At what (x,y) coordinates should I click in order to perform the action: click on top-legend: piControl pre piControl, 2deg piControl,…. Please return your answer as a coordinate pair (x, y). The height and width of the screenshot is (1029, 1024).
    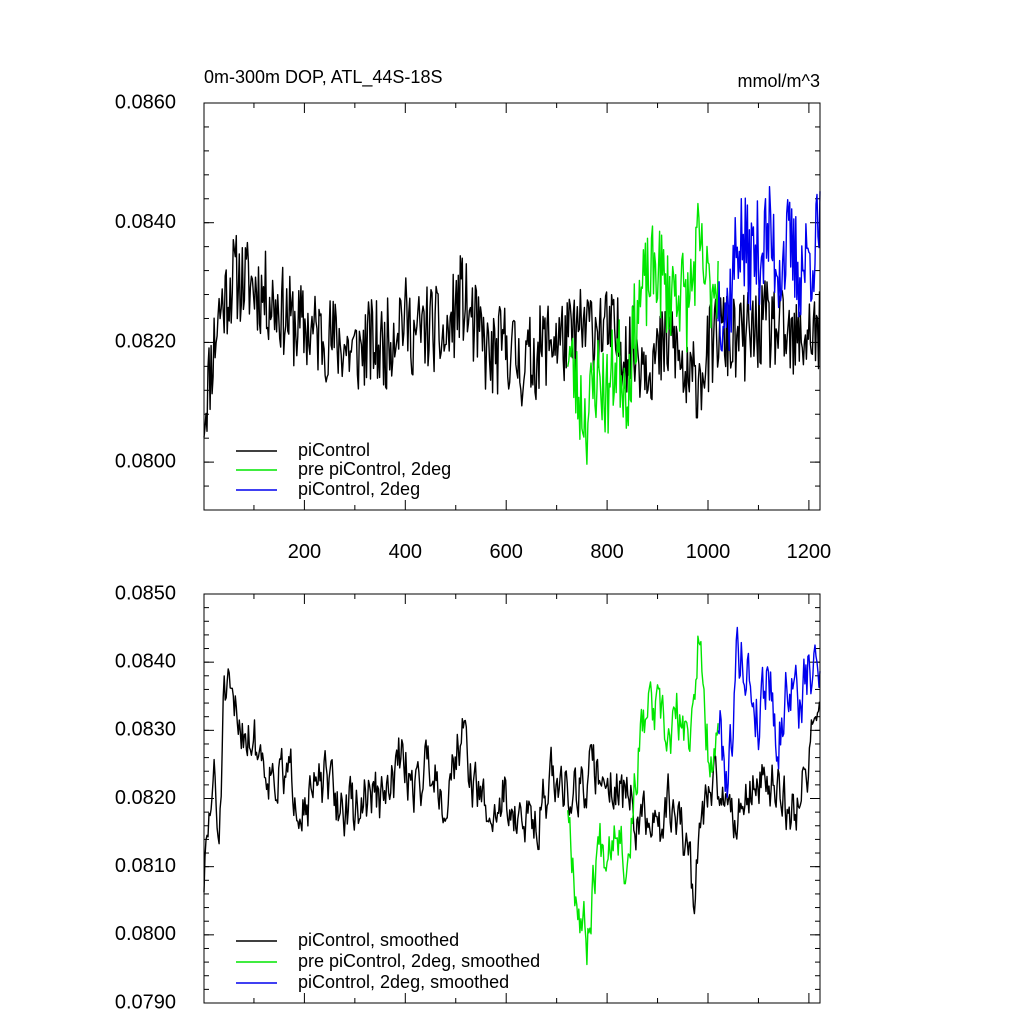
    Looking at the image, I should click on (343, 469).